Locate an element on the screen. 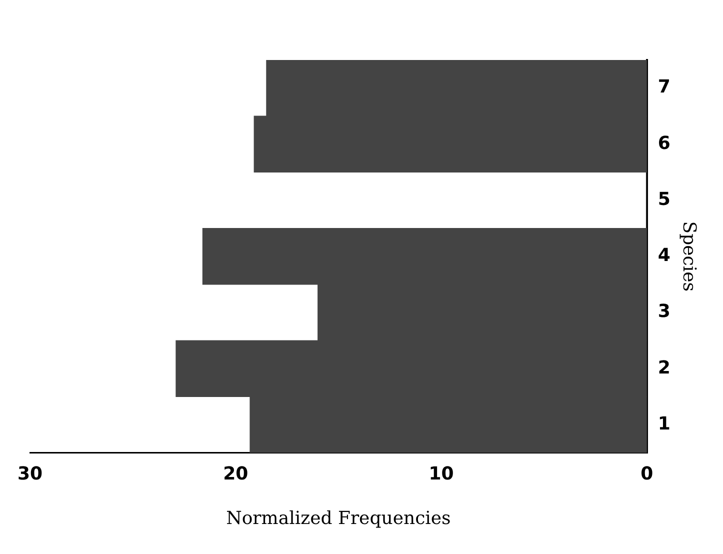 This screenshot has width=723, height=554. x-tick-label: 20 is located at coordinates (235, 473).